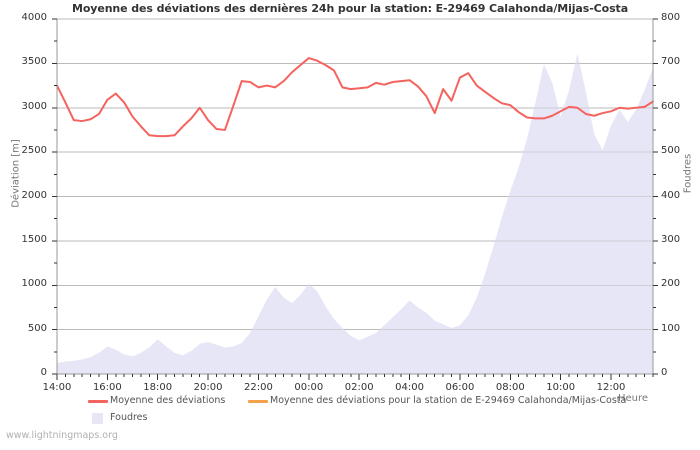 The image size is (700, 450). Describe the element at coordinates (671, 106) in the screenshot. I see `y-tick-right-6: 600` at that location.